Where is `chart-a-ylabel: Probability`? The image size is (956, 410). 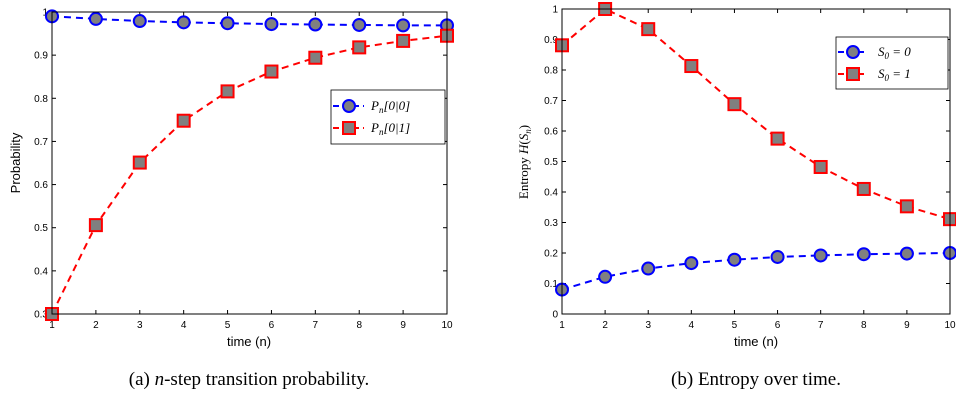 chart-a-ylabel: Probability is located at coordinates (15, 162).